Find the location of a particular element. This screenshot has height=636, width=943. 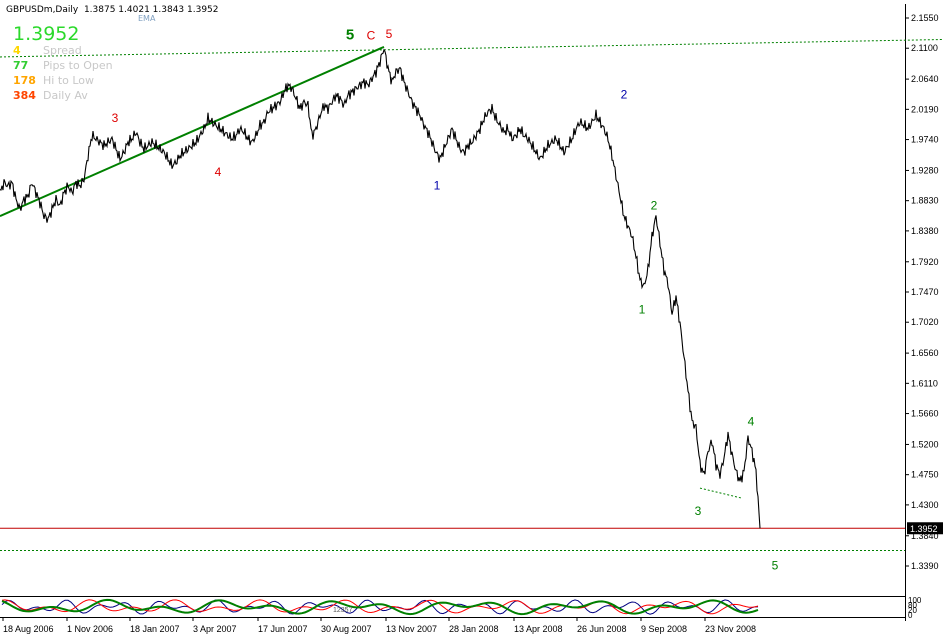

ohlc-values: 1.3875 1.4021 1.3843 1.3952 is located at coordinates (151, 10).